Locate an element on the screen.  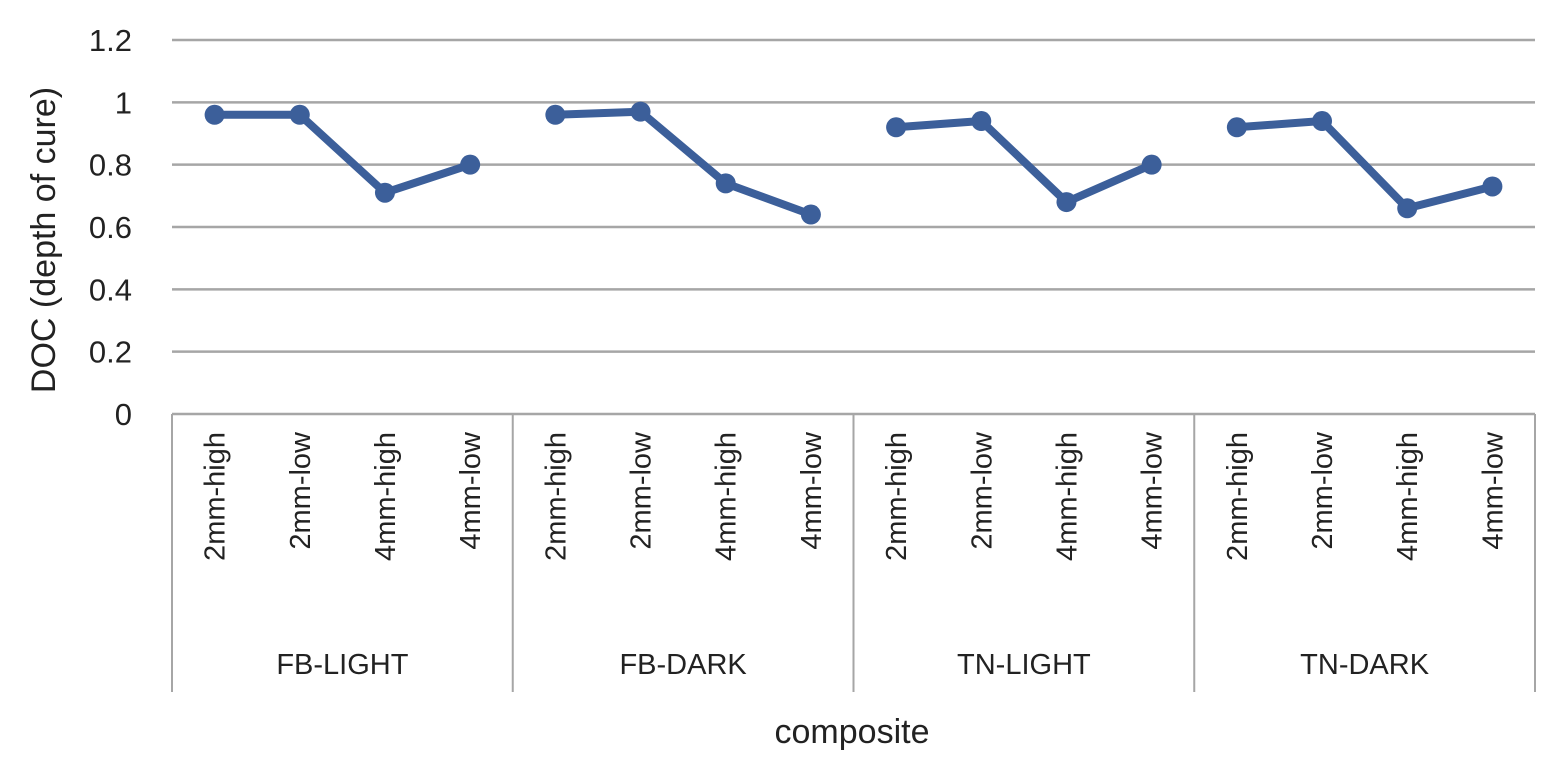
y-tick-label: 0.8 is located at coordinates (110, 165).